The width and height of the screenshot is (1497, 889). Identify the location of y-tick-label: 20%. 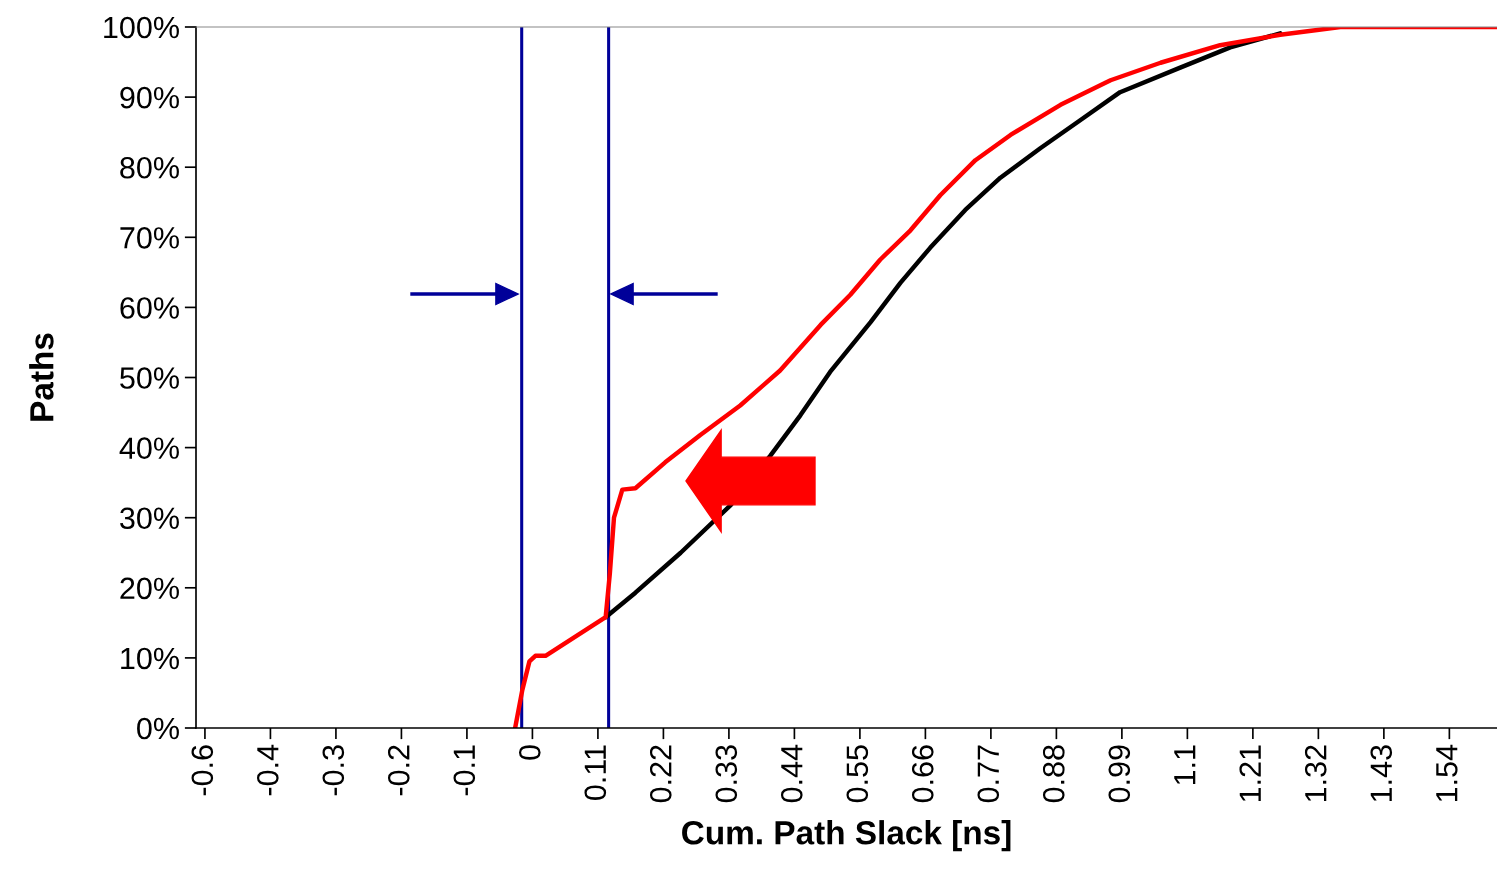
(149, 588).